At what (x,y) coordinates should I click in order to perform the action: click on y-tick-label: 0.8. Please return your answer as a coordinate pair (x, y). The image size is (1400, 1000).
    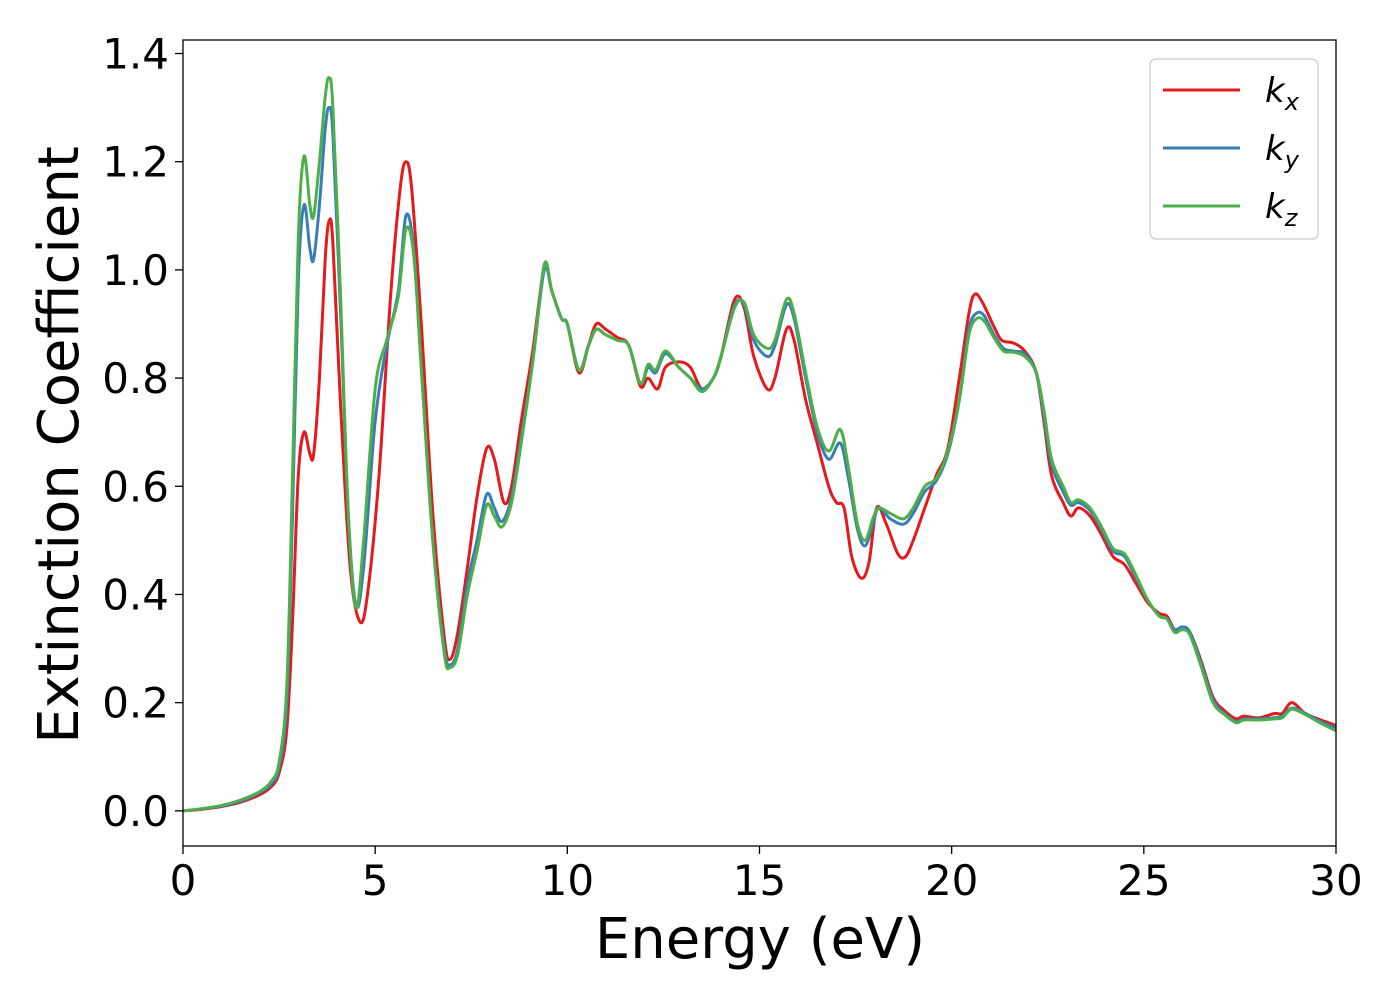
    Looking at the image, I should click on (135, 378).